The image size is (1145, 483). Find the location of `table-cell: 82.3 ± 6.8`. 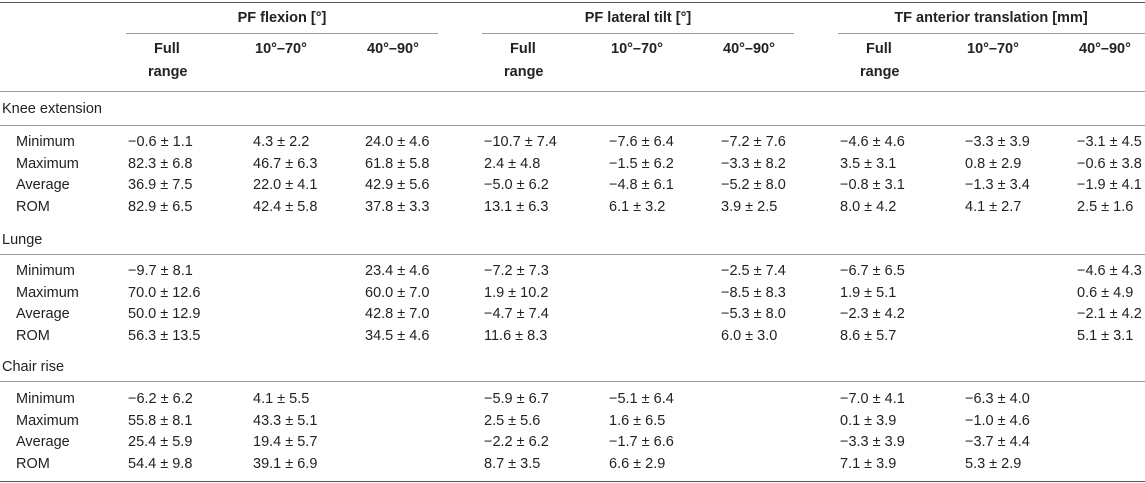

table-cell: 82.3 ± 6.8 is located at coordinates (160, 163).